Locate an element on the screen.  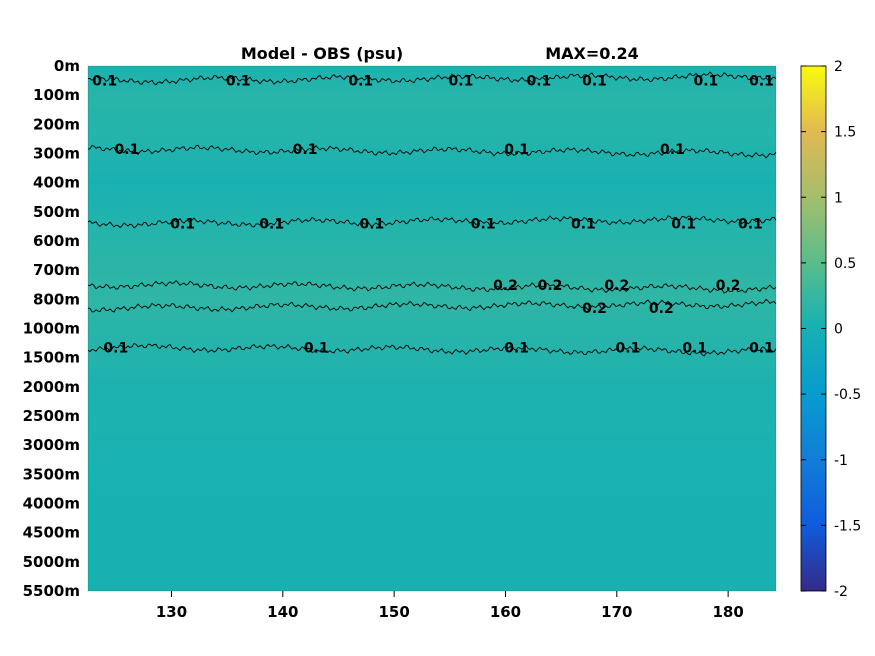
y-tick-label: 5500m is located at coordinates (51, 591).